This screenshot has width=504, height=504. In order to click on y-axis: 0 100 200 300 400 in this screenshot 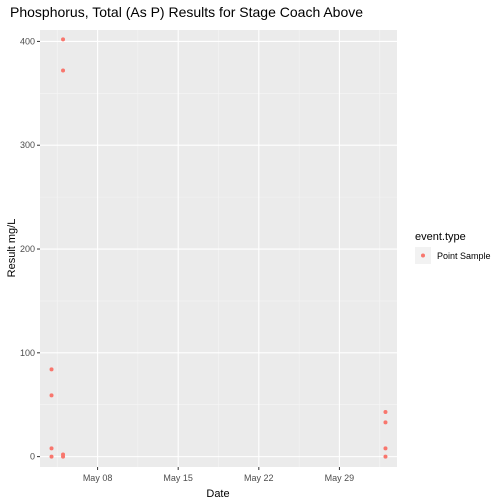, I will do `click(30, 249)`.